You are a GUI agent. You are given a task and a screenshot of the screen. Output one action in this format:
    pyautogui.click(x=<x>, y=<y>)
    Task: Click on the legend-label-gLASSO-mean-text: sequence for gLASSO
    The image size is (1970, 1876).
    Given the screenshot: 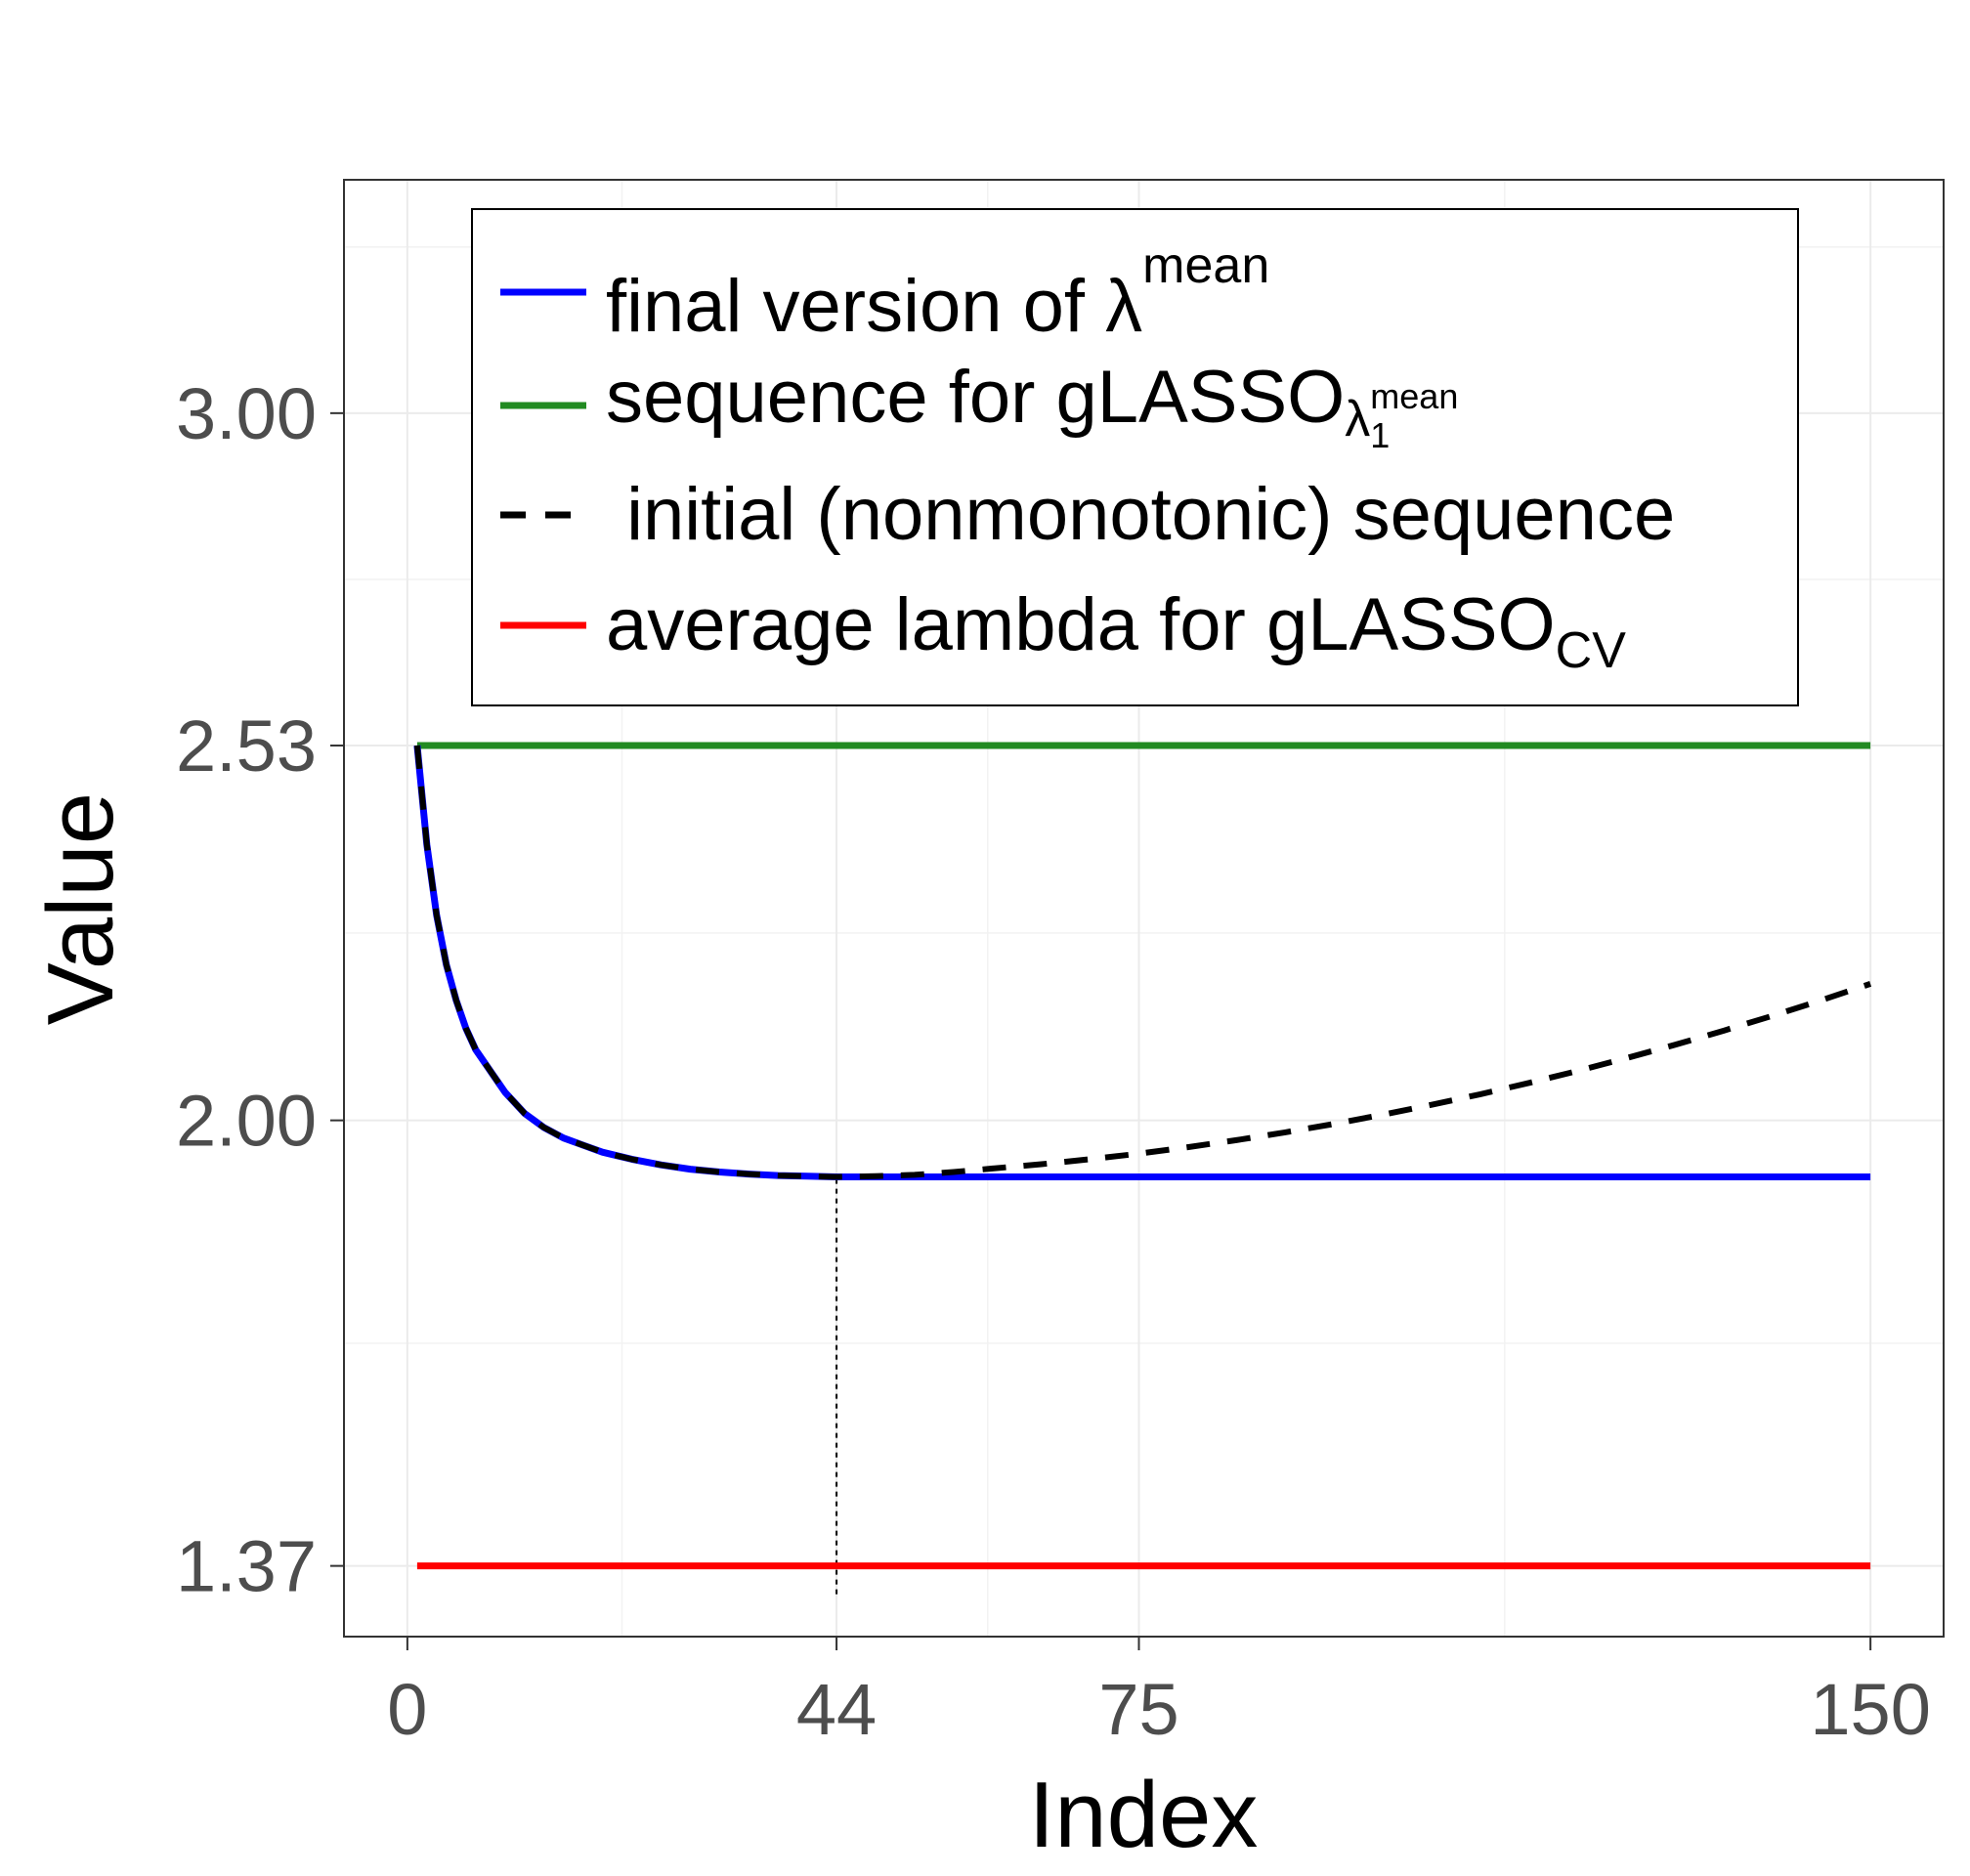 What is the action you would take?
    pyautogui.click(x=975, y=397)
    